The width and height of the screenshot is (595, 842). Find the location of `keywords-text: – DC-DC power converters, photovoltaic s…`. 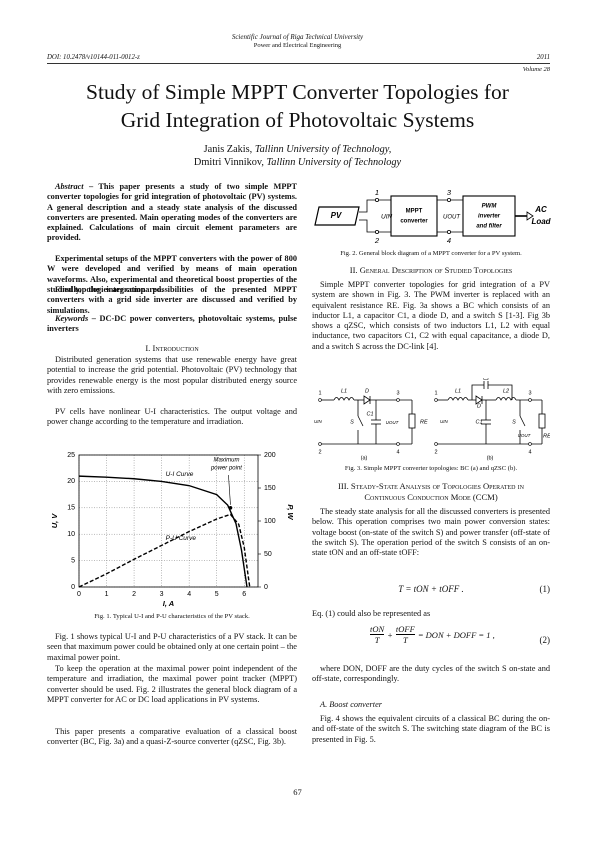

keywords-text: – DC-DC power converters, photovoltaic s… is located at coordinates (172, 324).